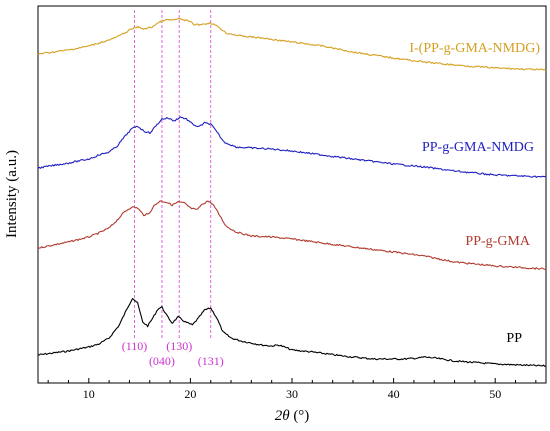 The height and width of the screenshot is (431, 550). What do you see at coordinates (394, 394) in the screenshot?
I see `x-tick-label: 40` at bounding box center [394, 394].